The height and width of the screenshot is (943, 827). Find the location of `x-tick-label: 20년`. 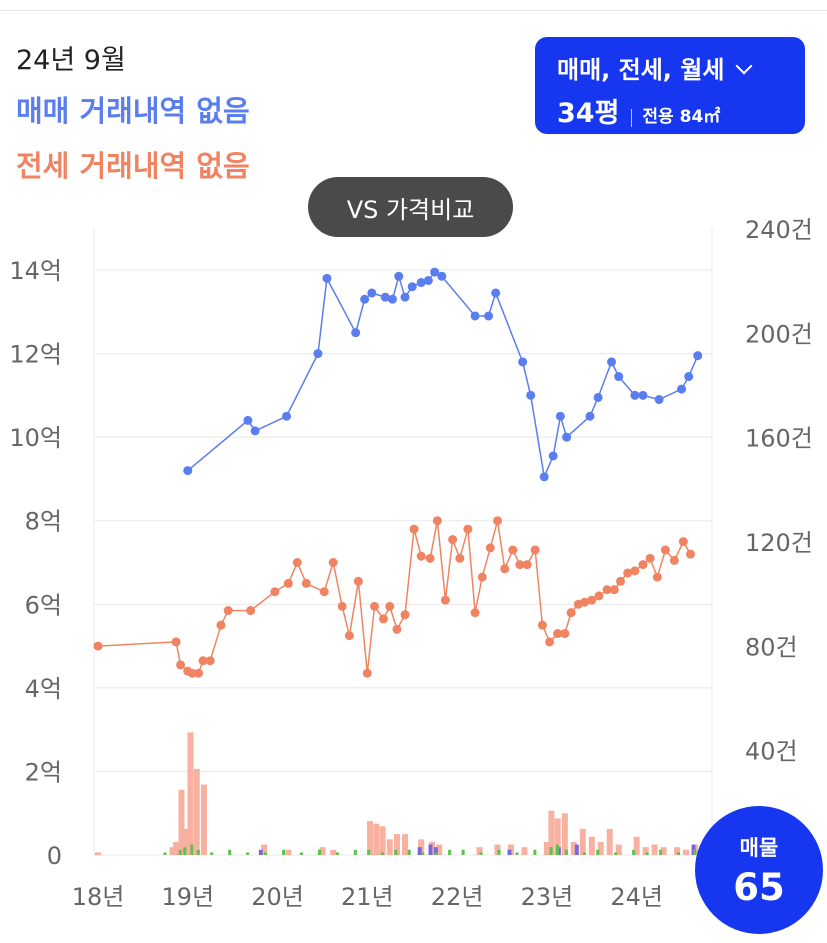

x-tick-label: 20년 is located at coordinates (277, 897).